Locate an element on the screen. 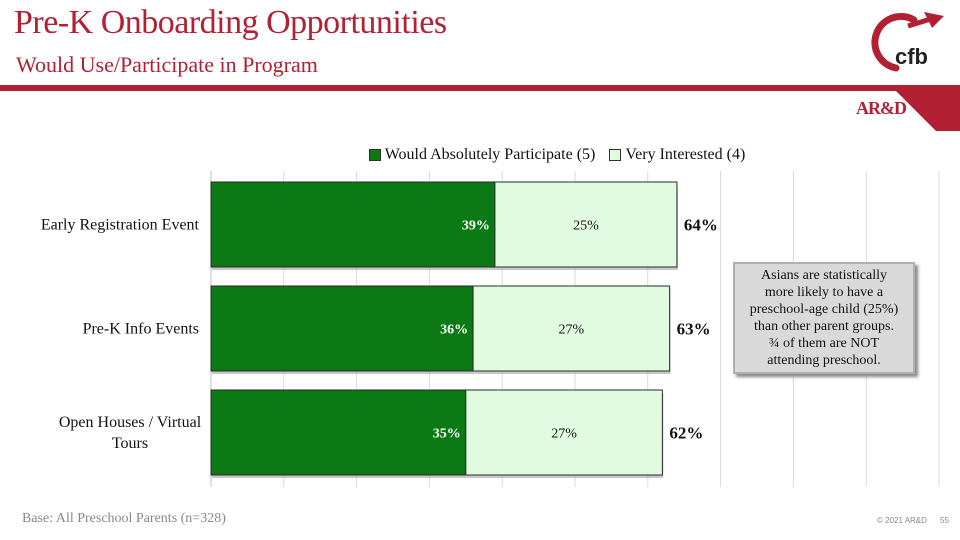 The image size is (960, 540). total-label: 62% is located at coordinates (686, 433).